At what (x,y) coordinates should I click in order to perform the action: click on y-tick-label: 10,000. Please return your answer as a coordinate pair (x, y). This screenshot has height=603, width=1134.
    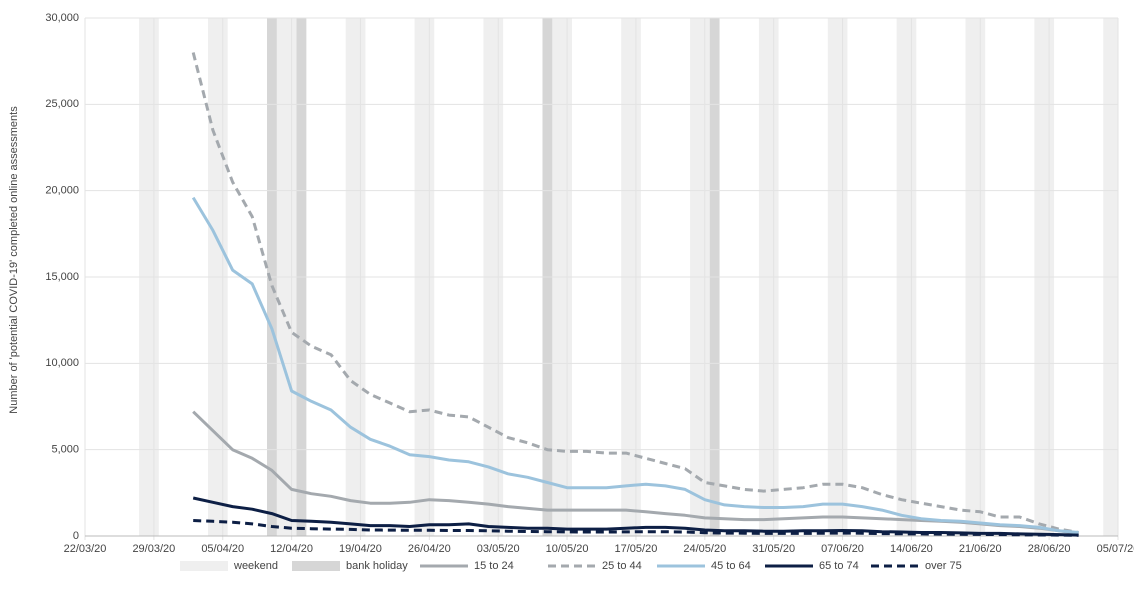
    Looking at the image, I should click on (62, 363).